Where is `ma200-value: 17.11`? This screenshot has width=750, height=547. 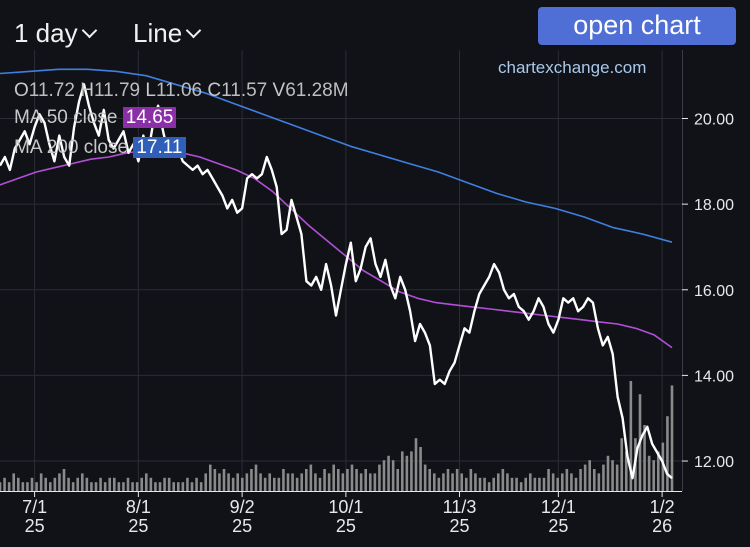 ma200-value: 17.11 is located at coordinates (159, 147).